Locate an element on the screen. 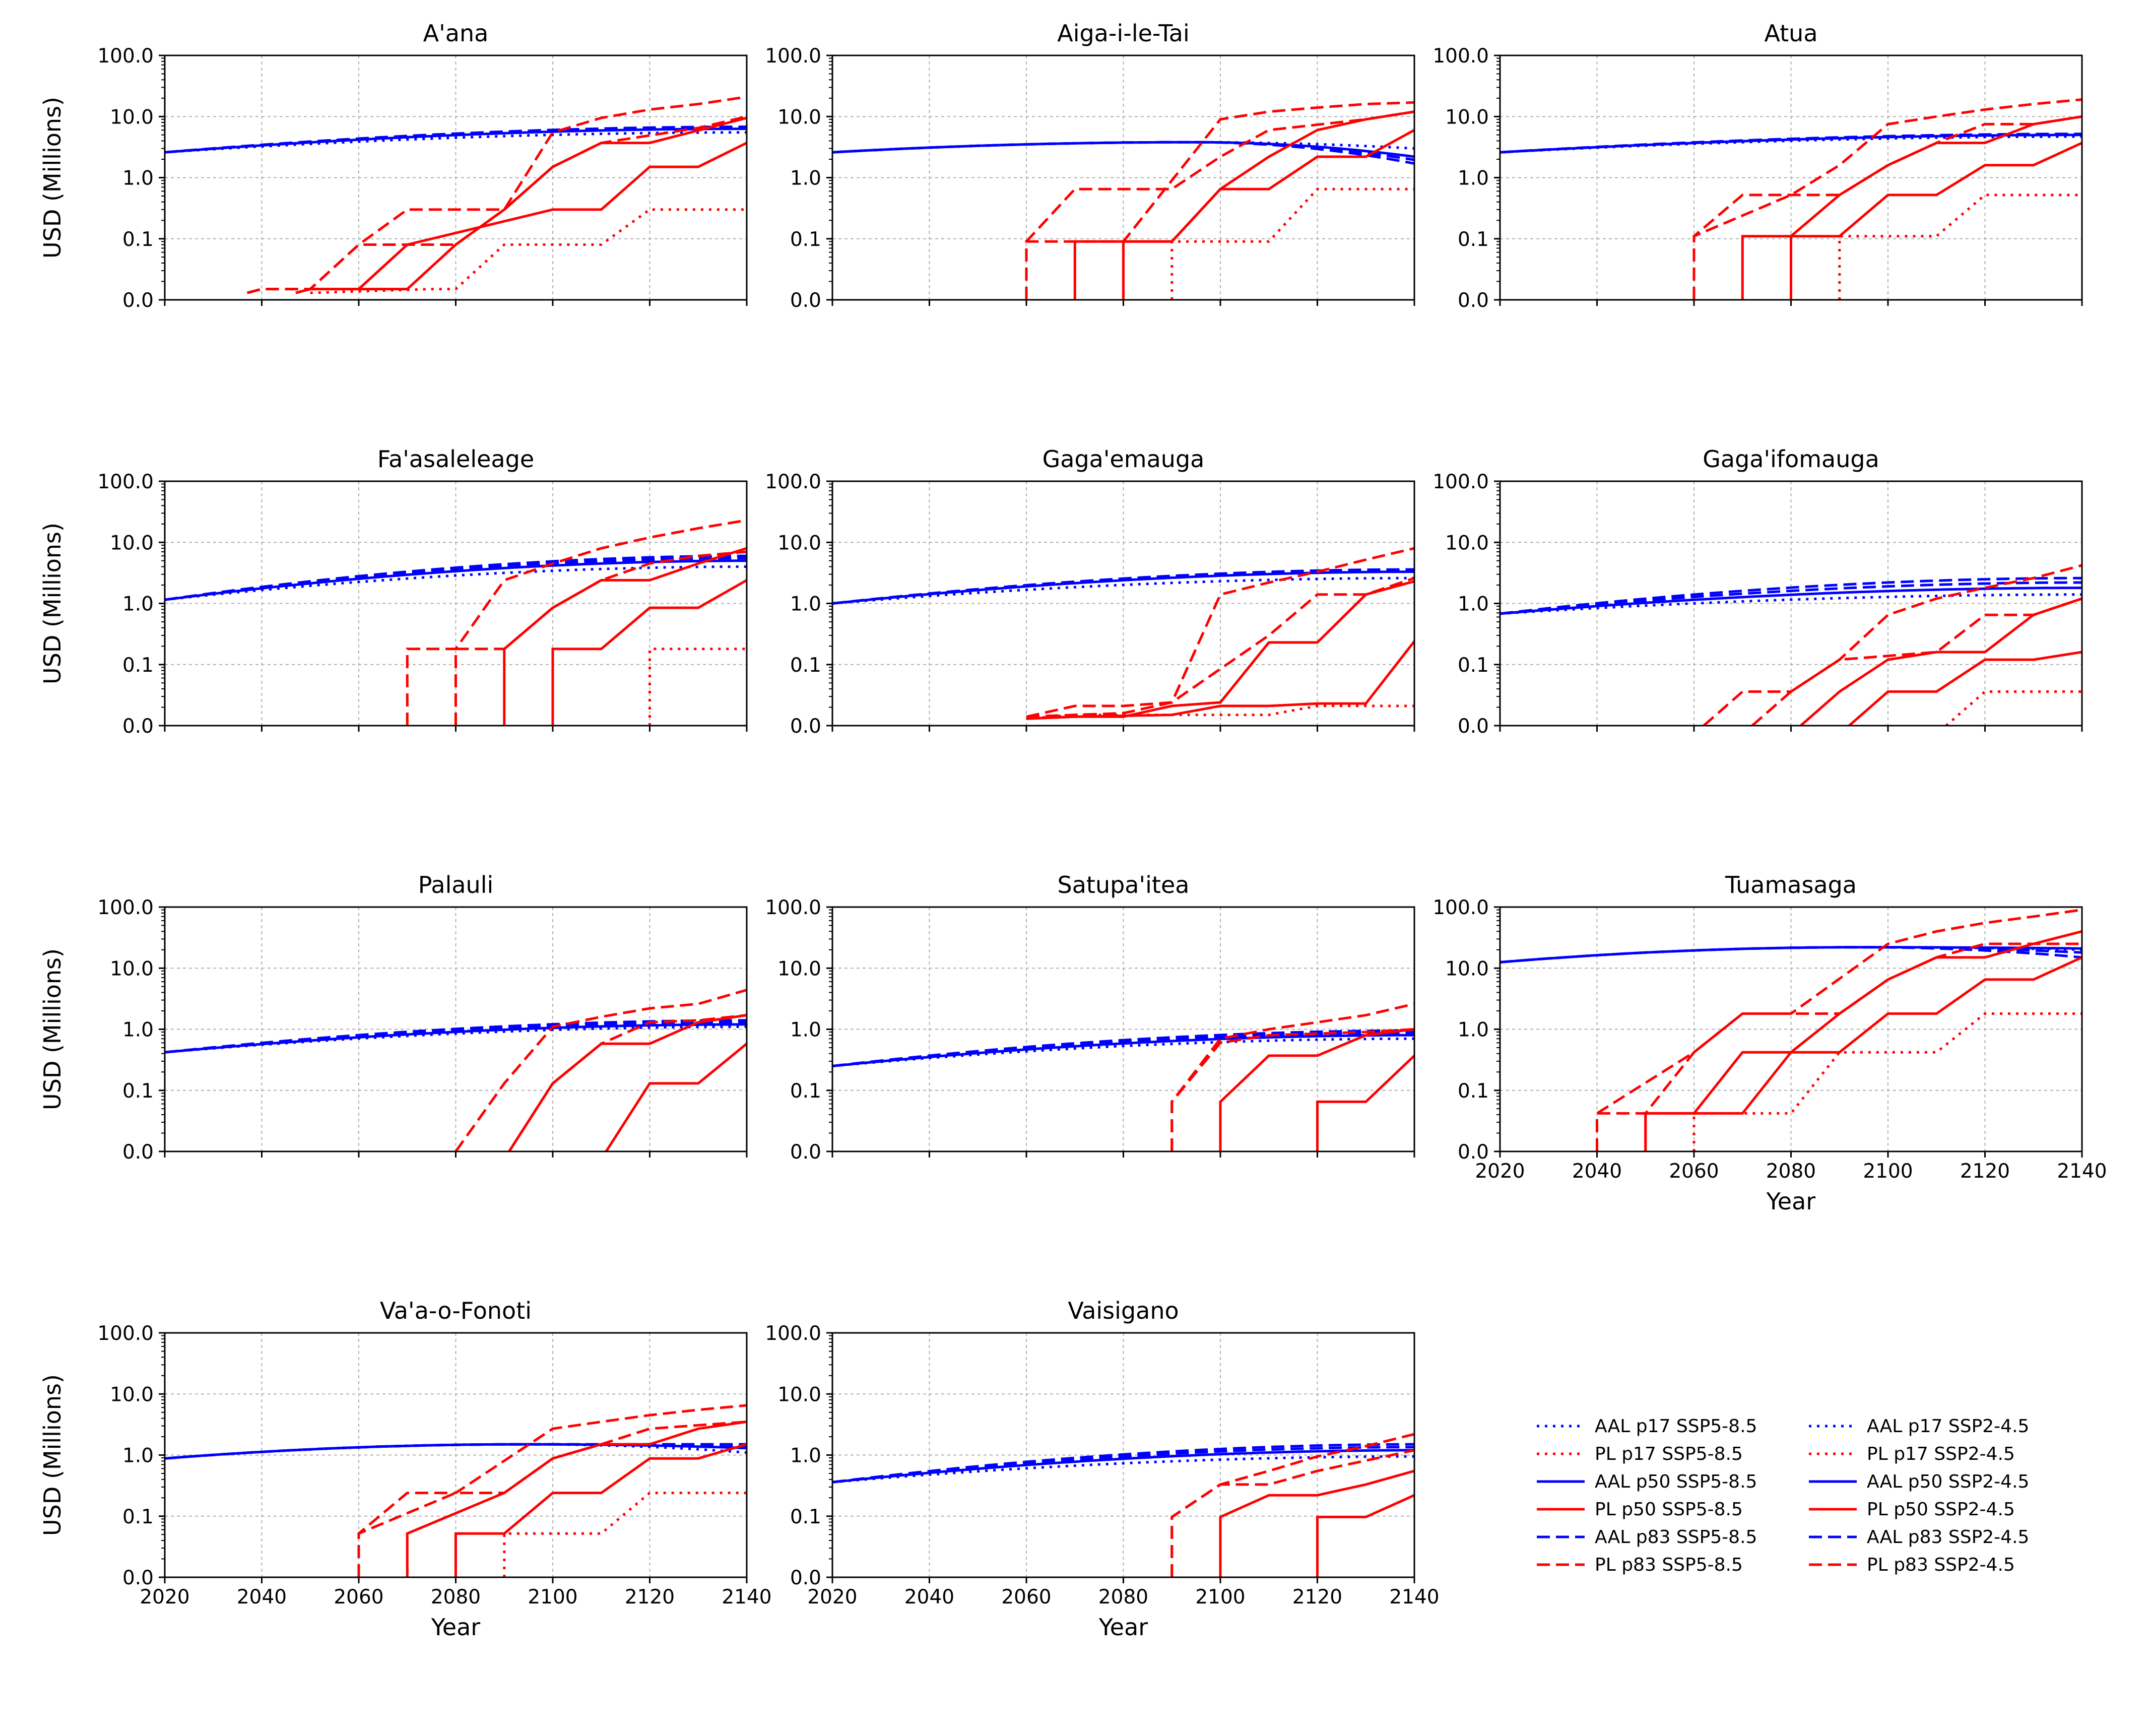  panel-title: Atua is located at coordinates (1790, 33).